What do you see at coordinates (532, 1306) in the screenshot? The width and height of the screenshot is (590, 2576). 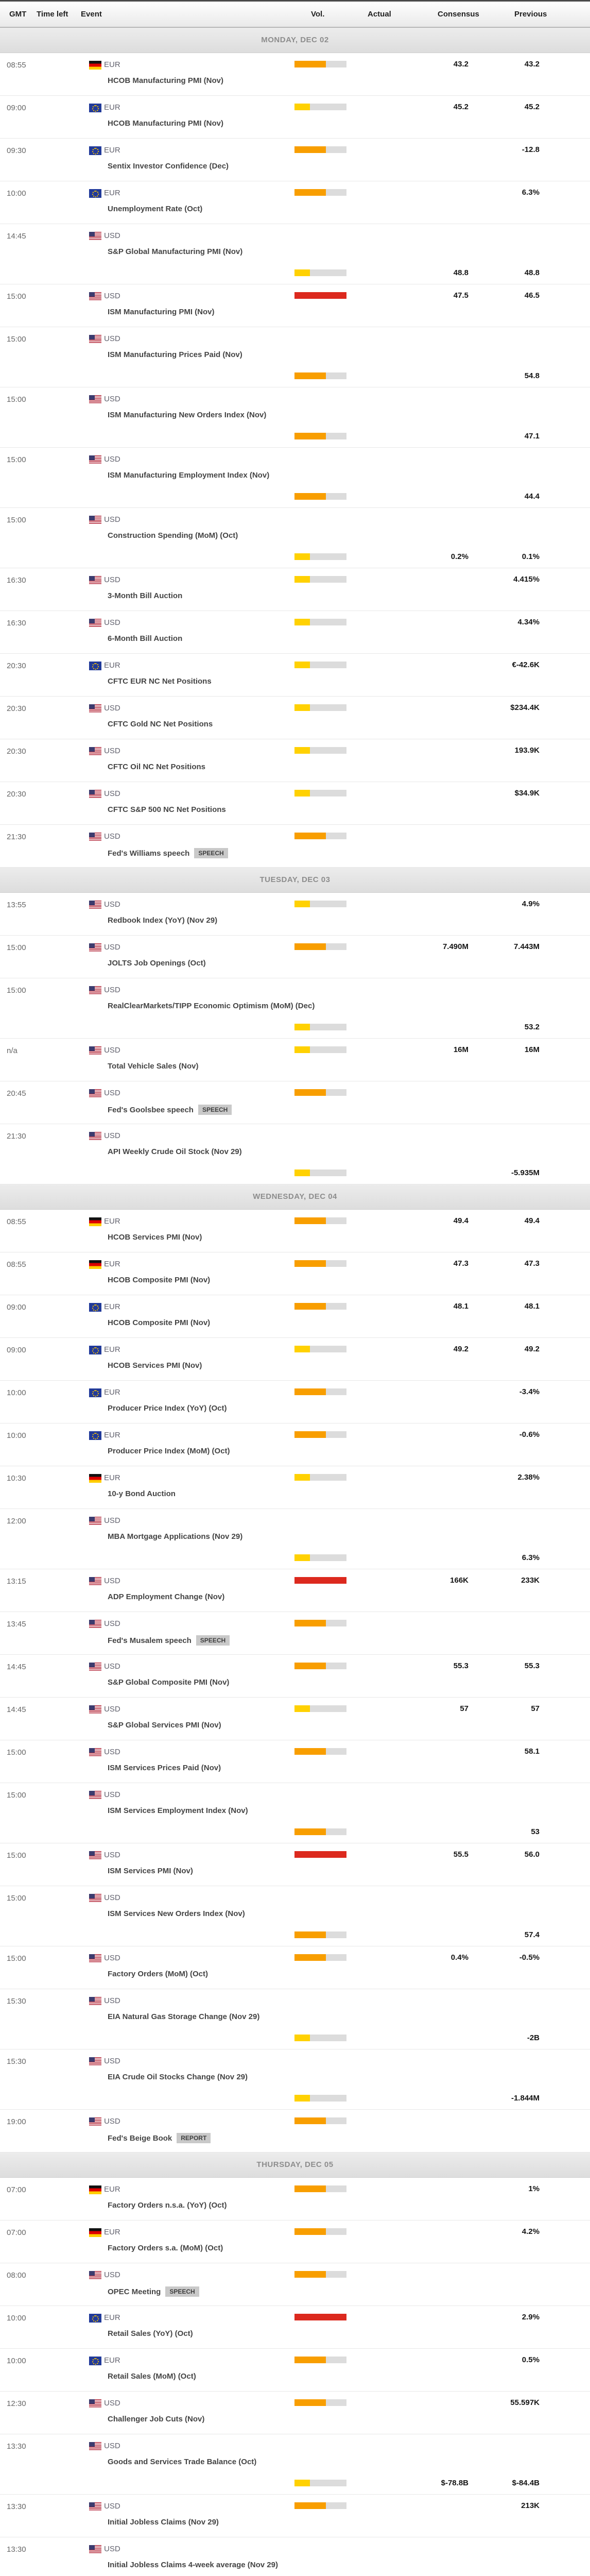 I see `previous-value: 48.1` at bounding box center [532, 1306].